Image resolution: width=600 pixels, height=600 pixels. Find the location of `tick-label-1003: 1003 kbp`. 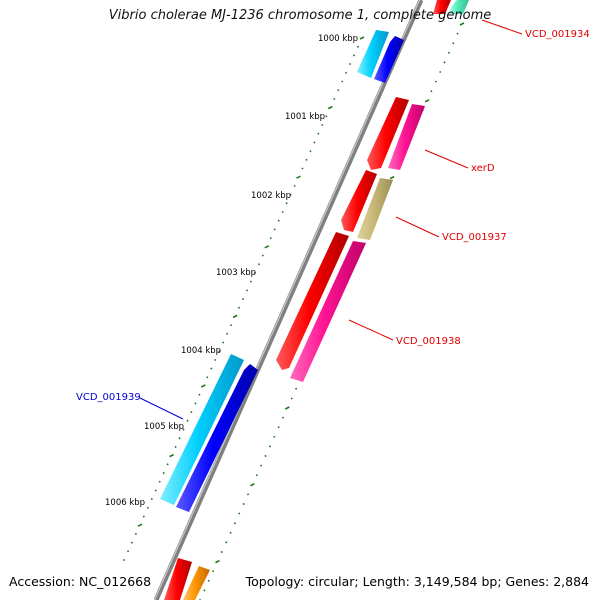

tick-label-1003: 1003 kbp is located at coordinates (236, 273).